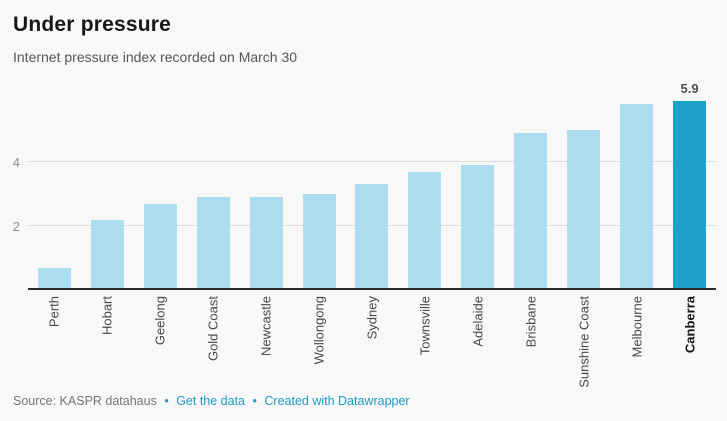 The image size is (727, 421). Describe the element at coordinates (16, 162) in the screenshot. I see `y-tick-label: 4` at that location.